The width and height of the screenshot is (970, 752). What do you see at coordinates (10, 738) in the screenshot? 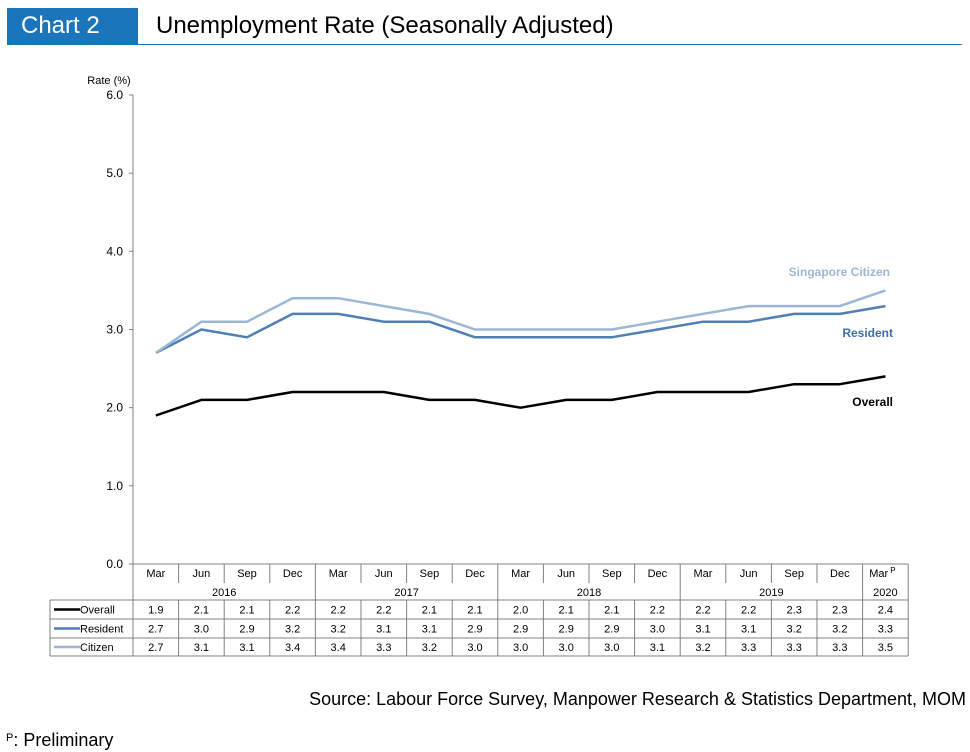
I see `footnote-mark: P` at bounding box center [10, 738].